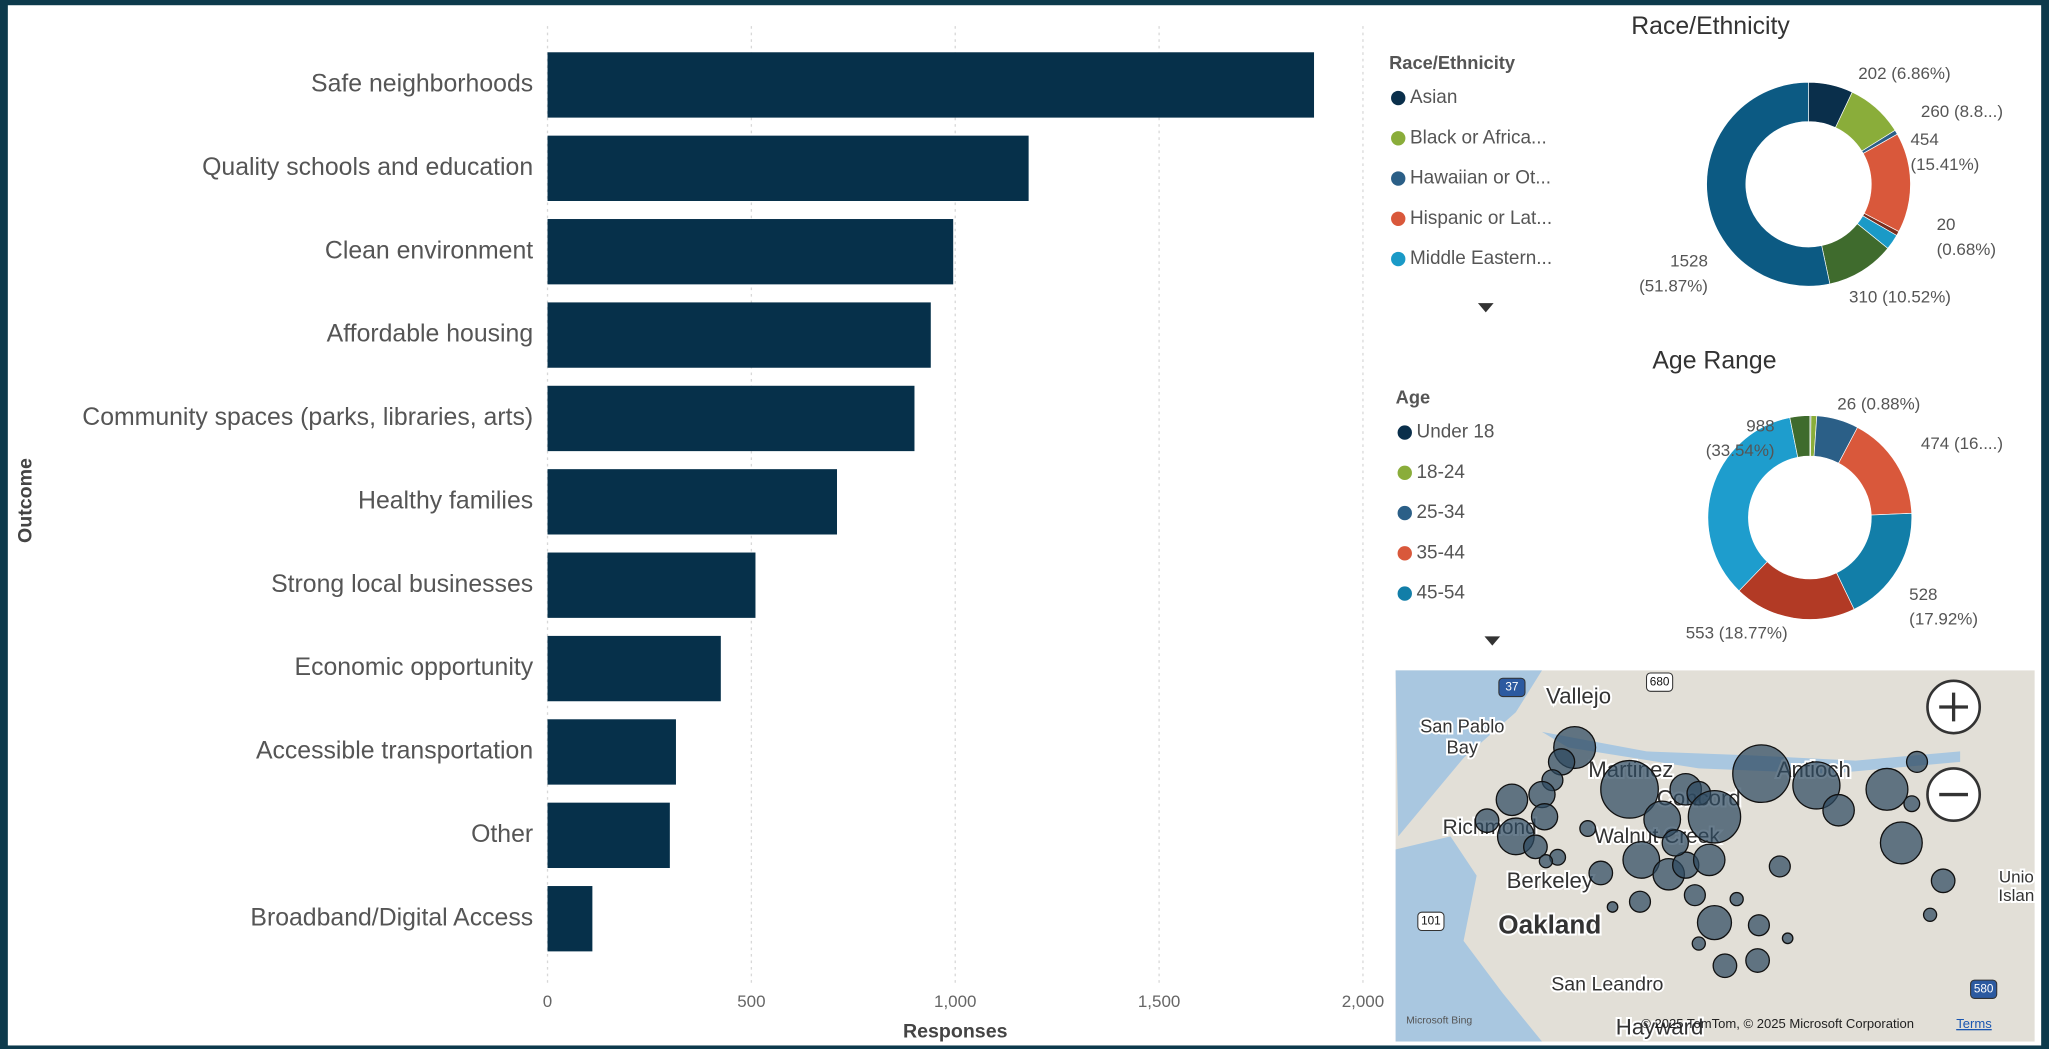  Describe the element at coordinates (1441, 593) in the screenshot. I see `legend-label: 45-54` at that location.